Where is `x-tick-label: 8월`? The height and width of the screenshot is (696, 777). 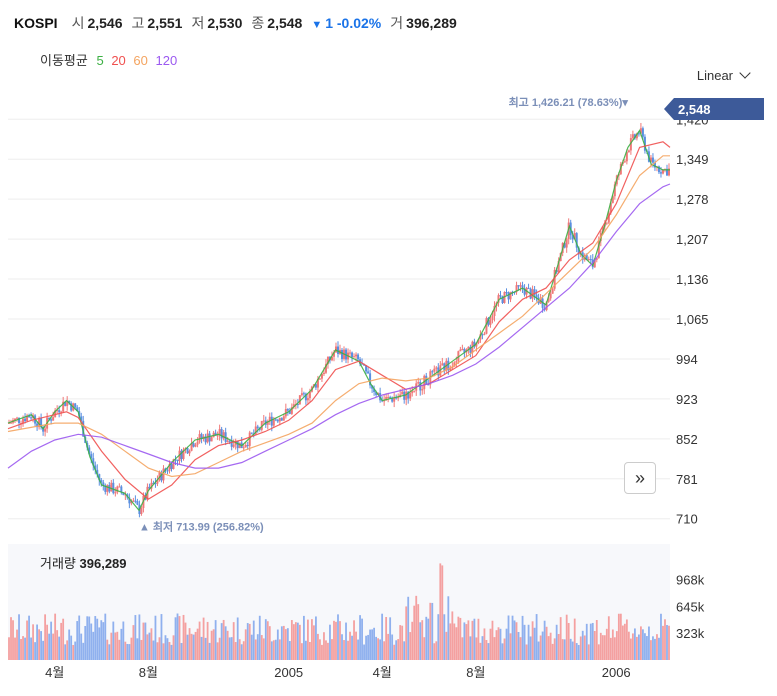 x-tick-label: 8월 is located at coordinates (148, 672).